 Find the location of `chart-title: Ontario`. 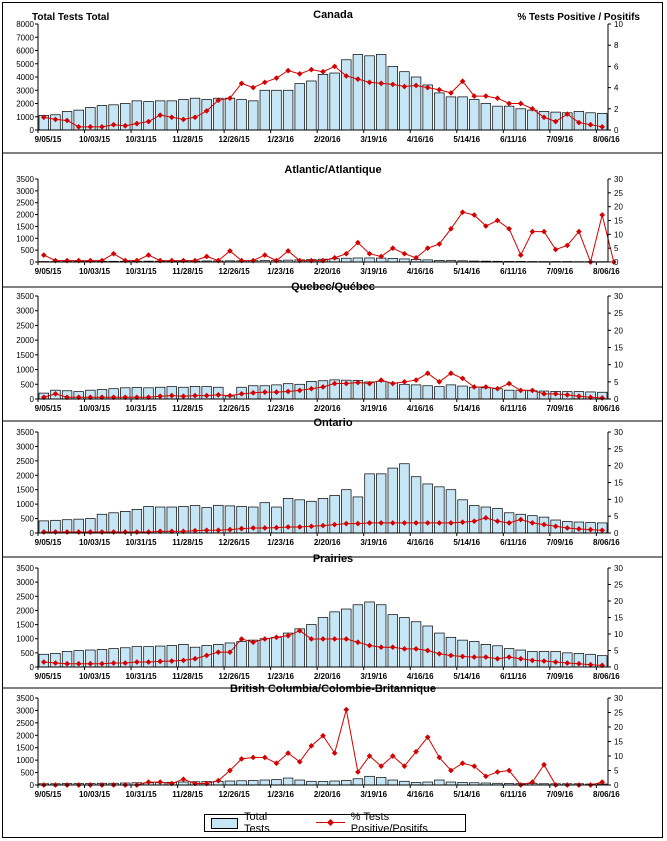

chart-title: Ontario is located at coordinates (332, 423).